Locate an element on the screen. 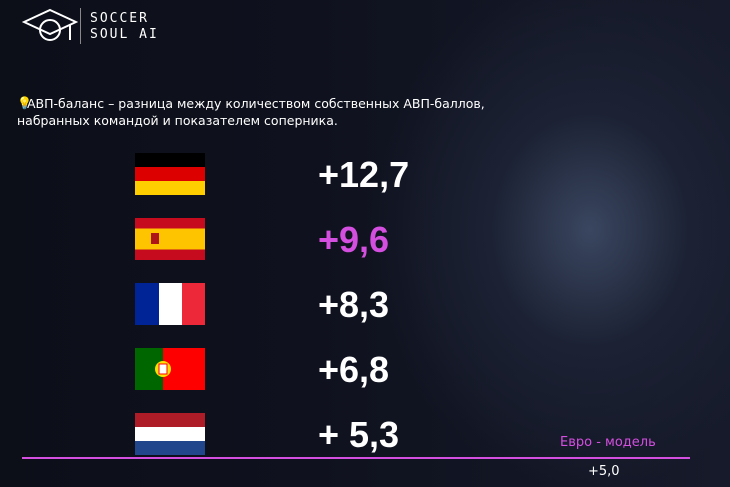  bulb-icon: 💡 is located at coordinates (24, 103).